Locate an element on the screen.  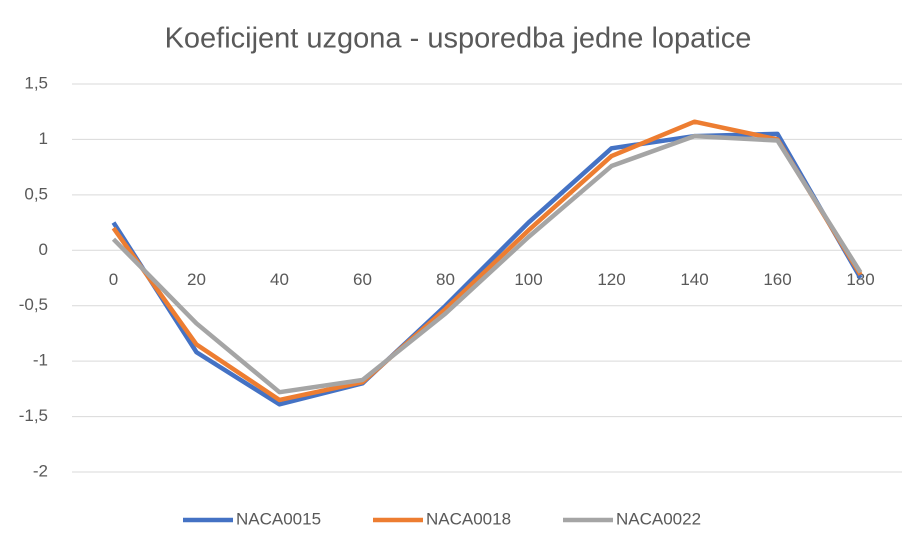
legend-label: NACA0022 is located at coordinates (658, 518).